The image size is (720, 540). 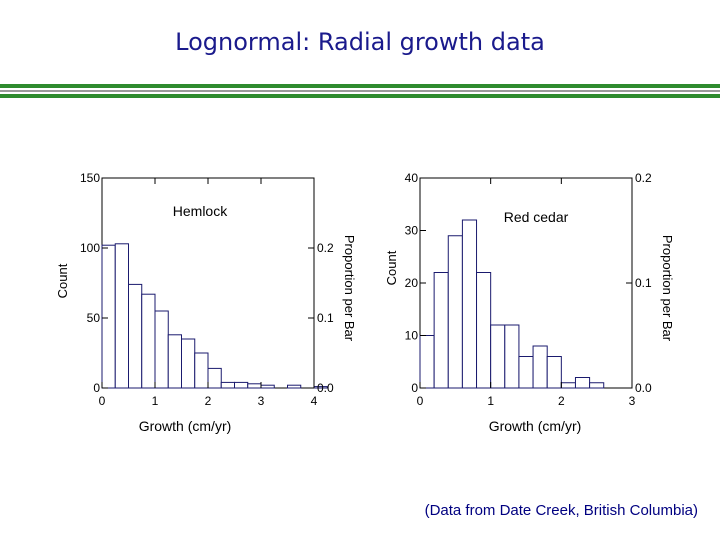 What do you see at coordinates (632, 401) in the screenshot?
I see `red-cedar-x-tick-label-3: 3` at bounding box center [632, 401].